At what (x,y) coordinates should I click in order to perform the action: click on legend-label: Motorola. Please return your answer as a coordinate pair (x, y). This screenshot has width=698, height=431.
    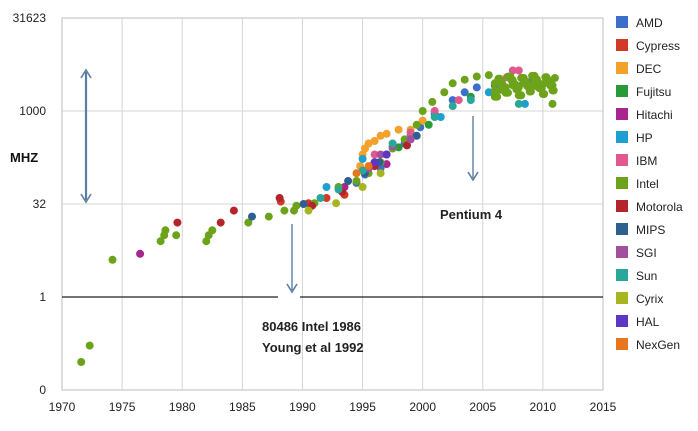
    Looking at the image, I should click on (659, 207).